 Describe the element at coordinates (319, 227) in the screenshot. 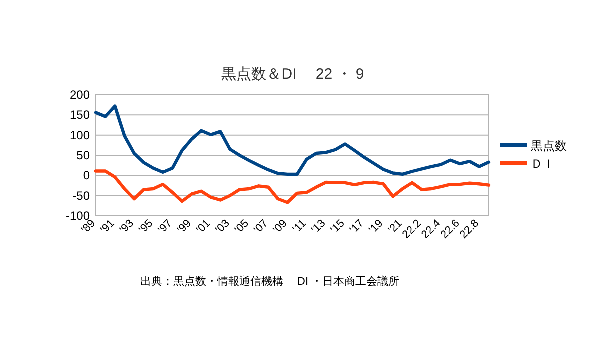

I see `x-tick-label: '13` at that location.